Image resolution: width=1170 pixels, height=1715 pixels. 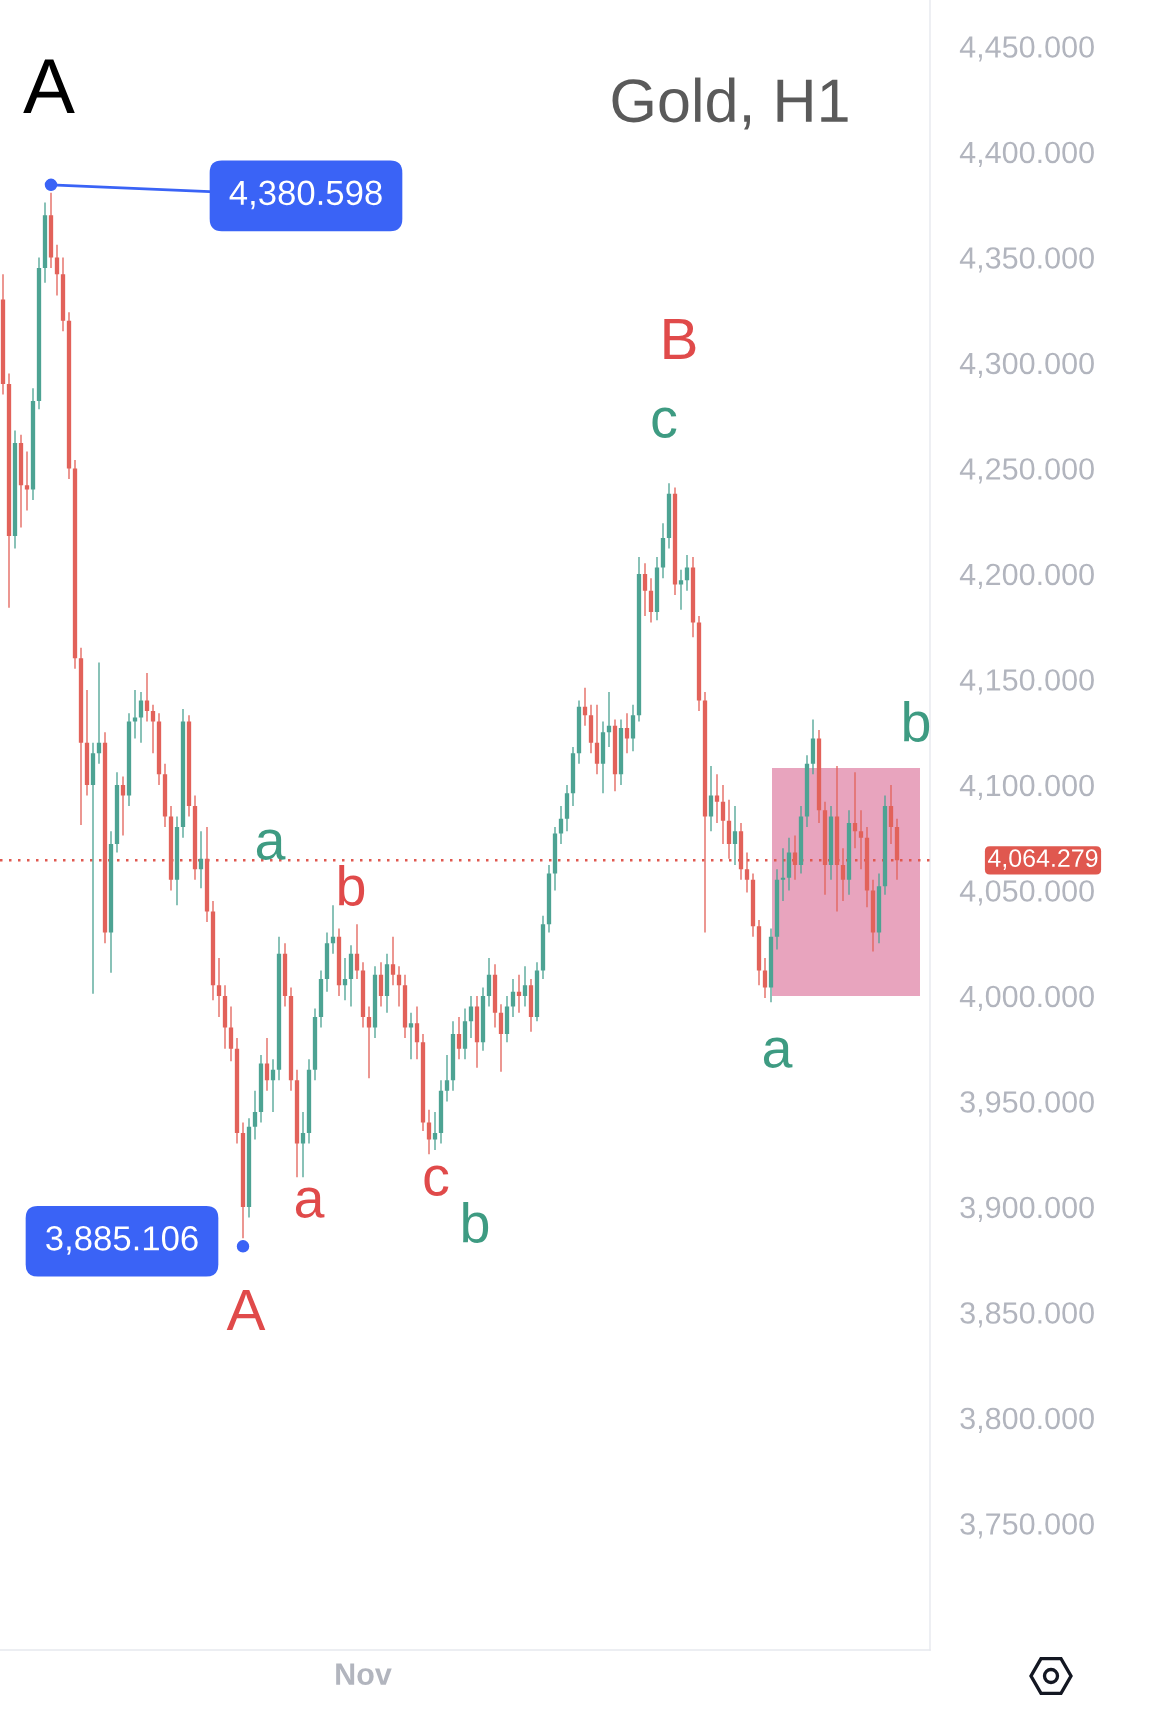 I want to click on y-tick-label: 4,100.000, so click(x=1026, y=787).